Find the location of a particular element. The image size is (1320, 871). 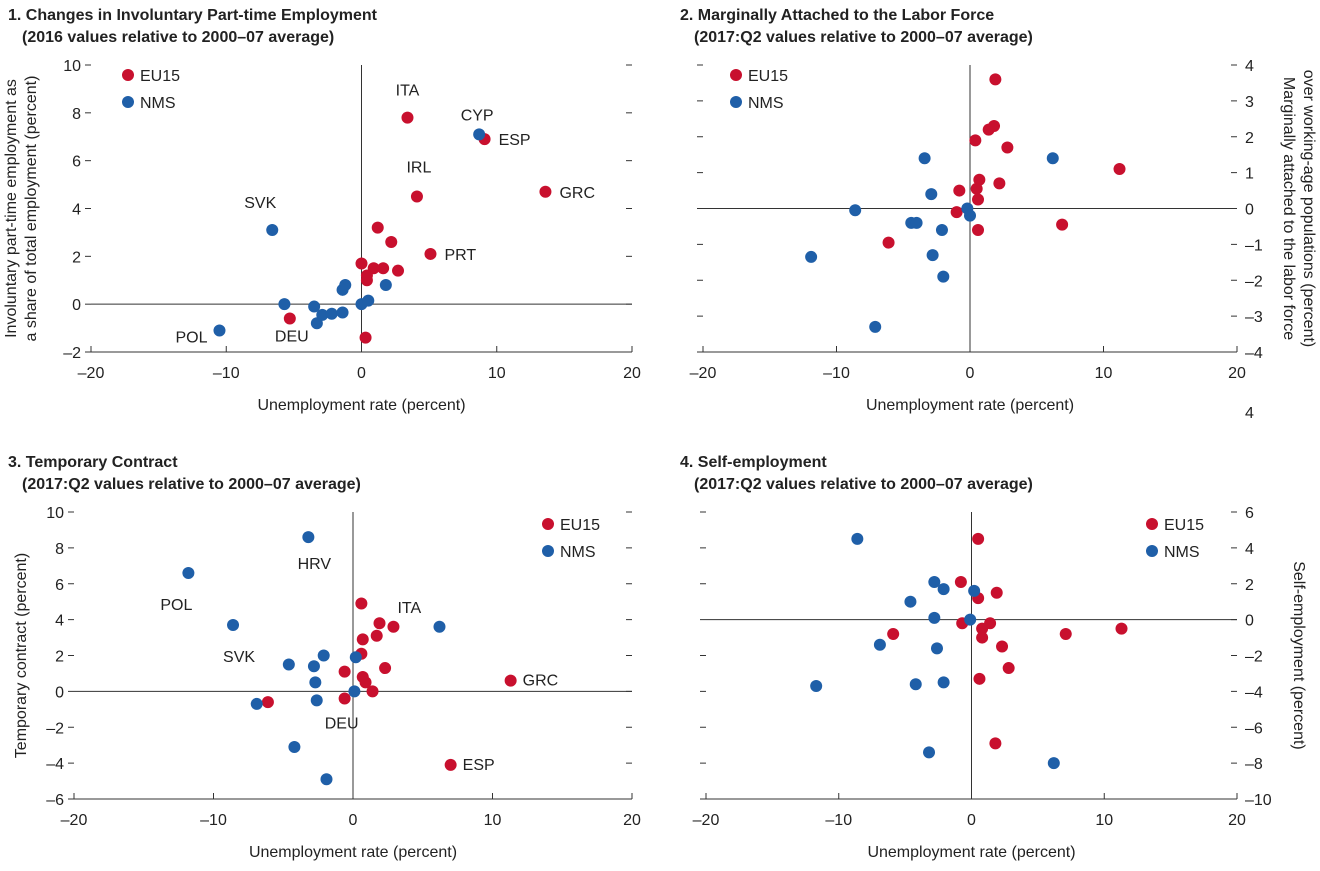

y-tick-label: 2 is located at coordinates (76, 257).